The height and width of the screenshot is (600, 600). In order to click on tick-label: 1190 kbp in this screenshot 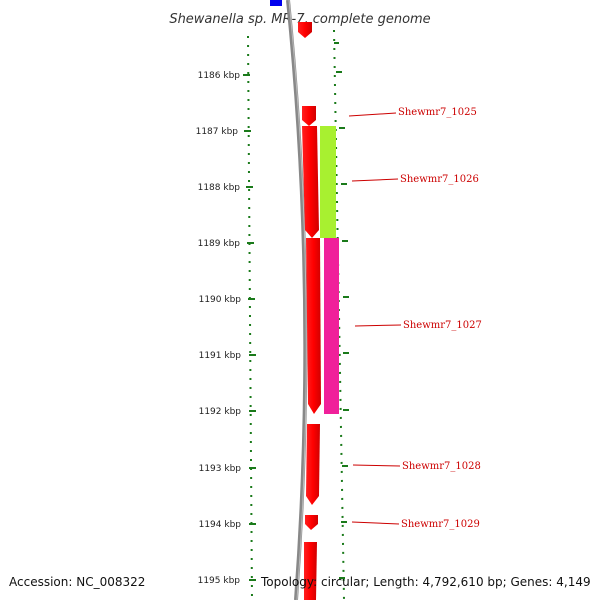, I will do `click(220, 300)`.